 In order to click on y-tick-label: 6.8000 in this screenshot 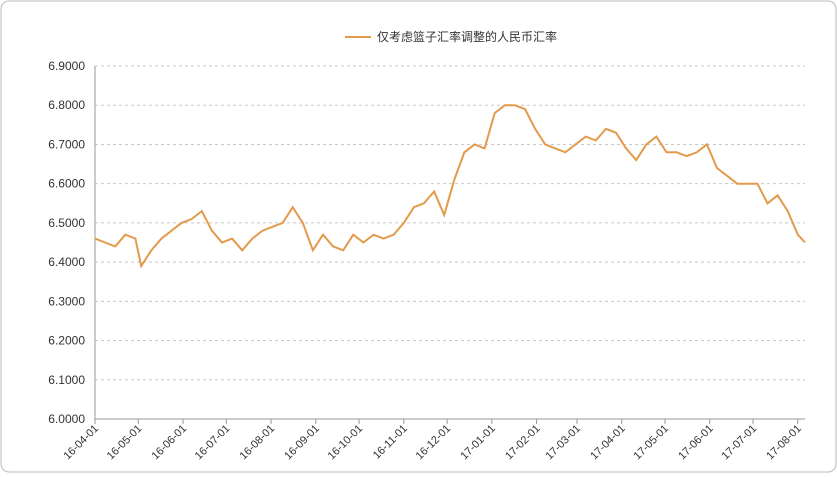, I will do `click(66, 105)`.